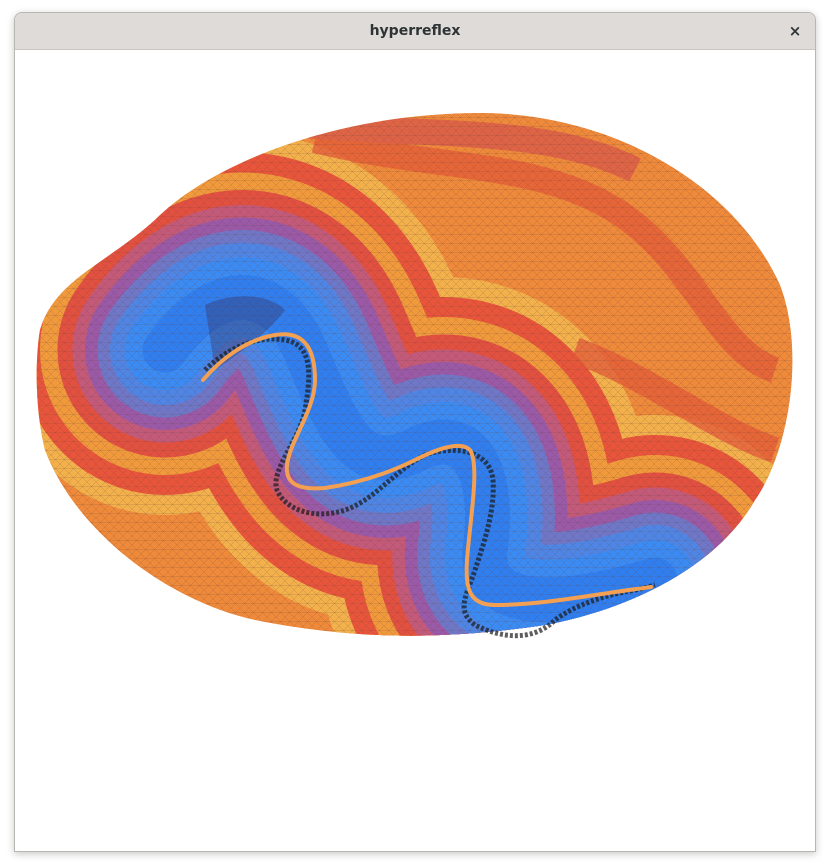 The width and height of the screenshot is (828, 866). I want to click on close-icon: ×, so click(795, 31).